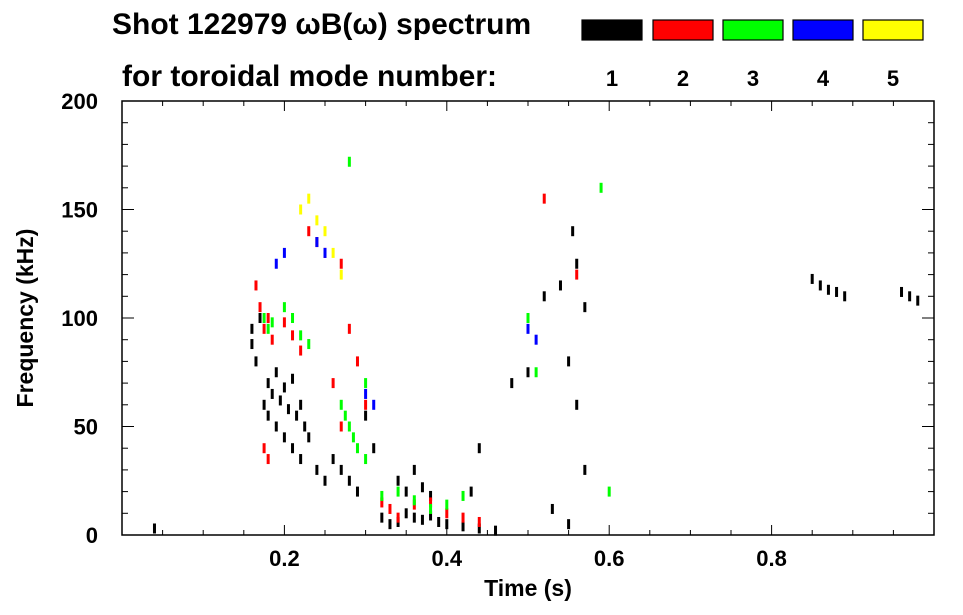  I want to click on y-tick-label: 50, so click(86, 427).